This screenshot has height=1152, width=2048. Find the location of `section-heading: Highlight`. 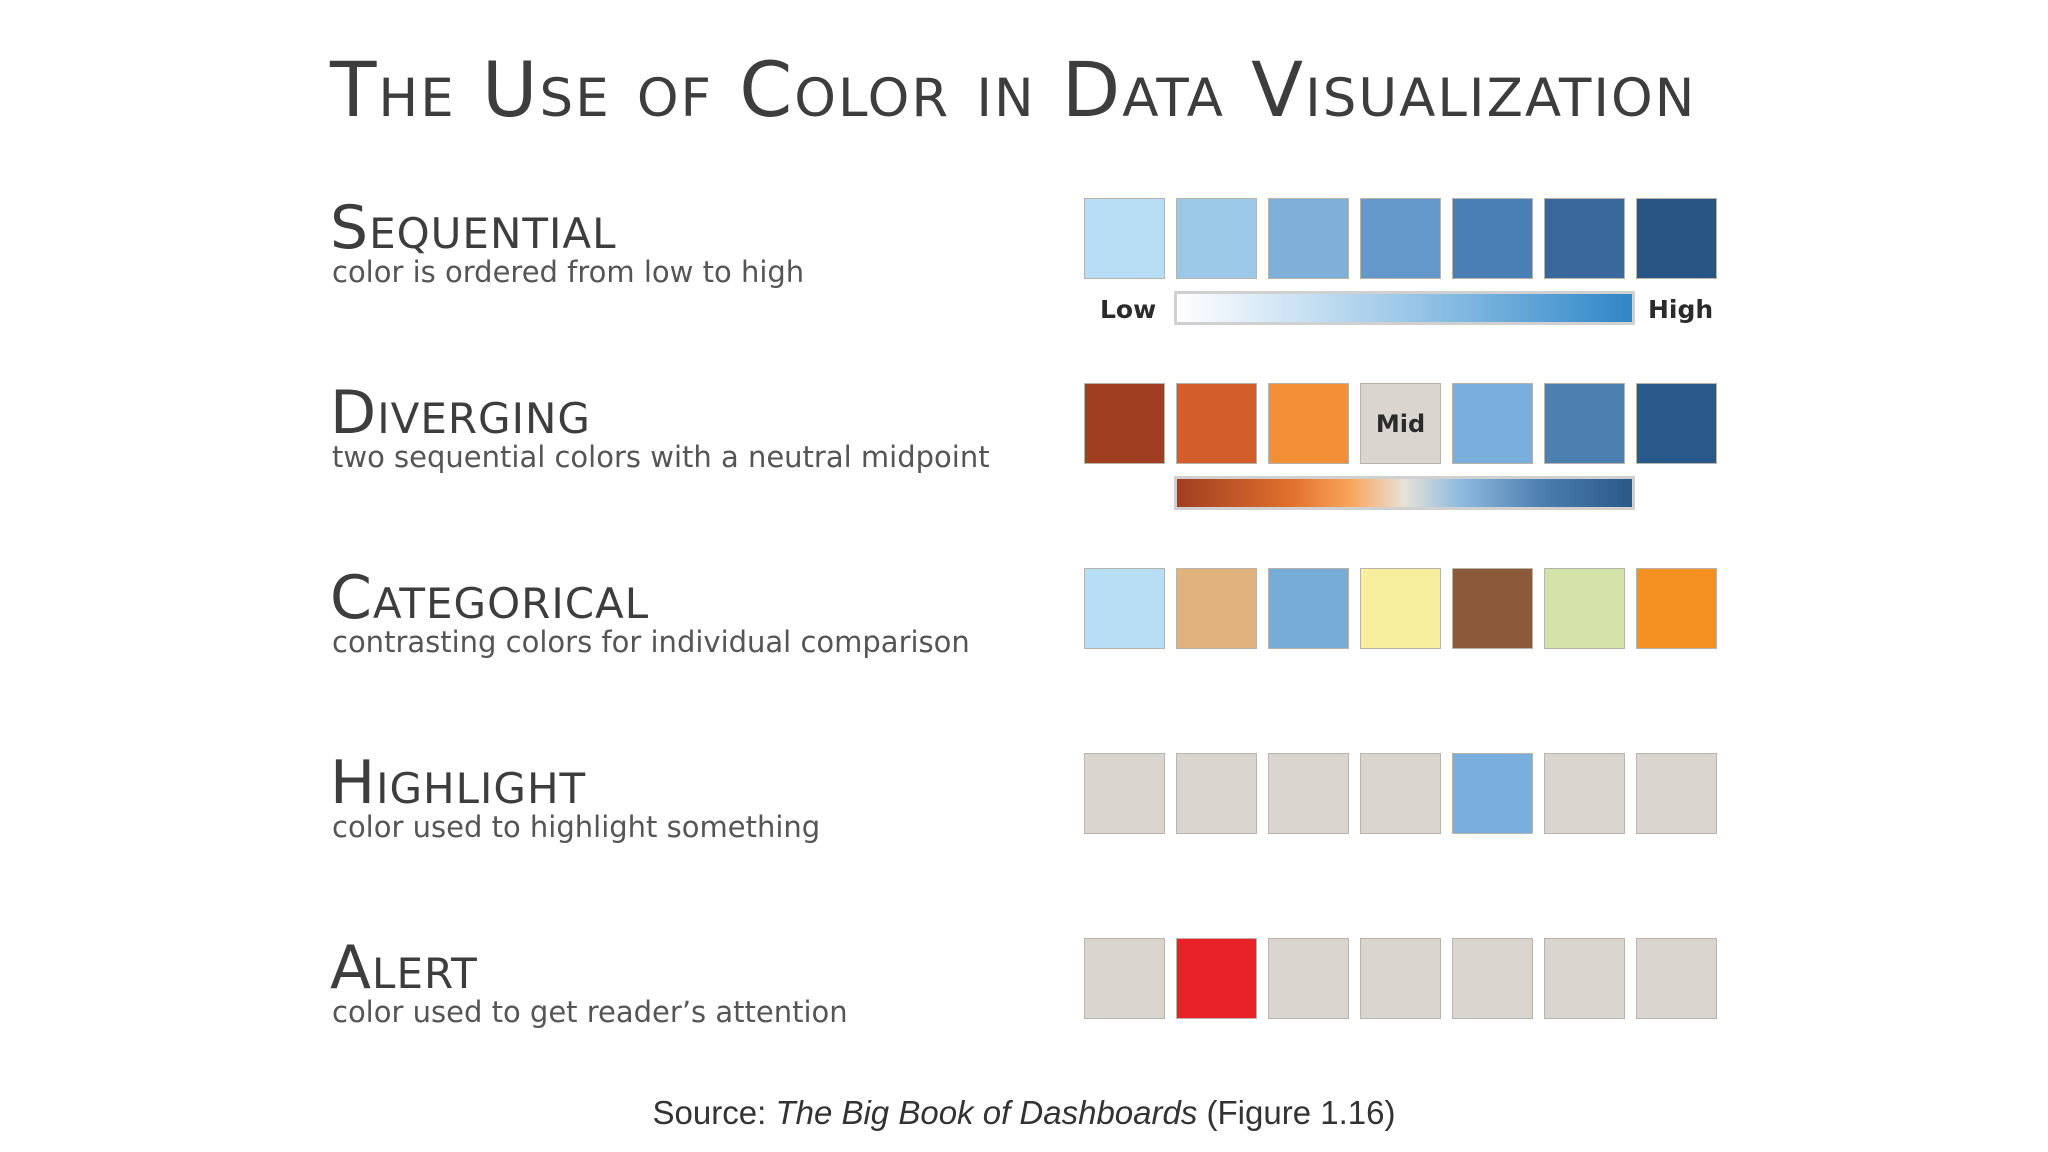

section-heading: Highlight is located at coordinates (458, 783).